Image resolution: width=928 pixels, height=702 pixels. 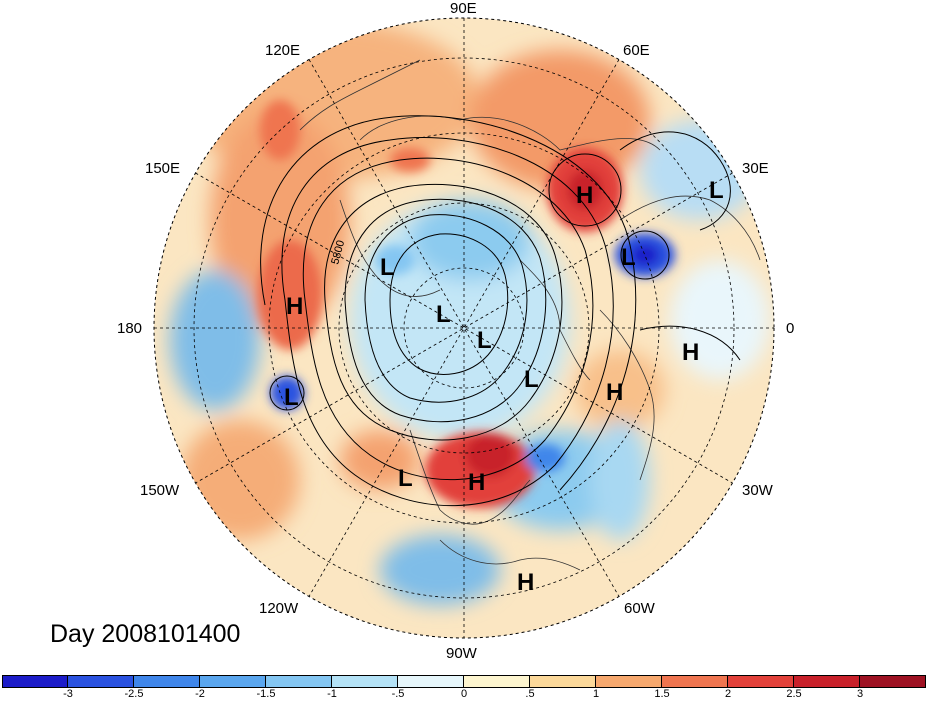 I want to click on colorbar-tick-label: -2, so click(x=200, y=694).